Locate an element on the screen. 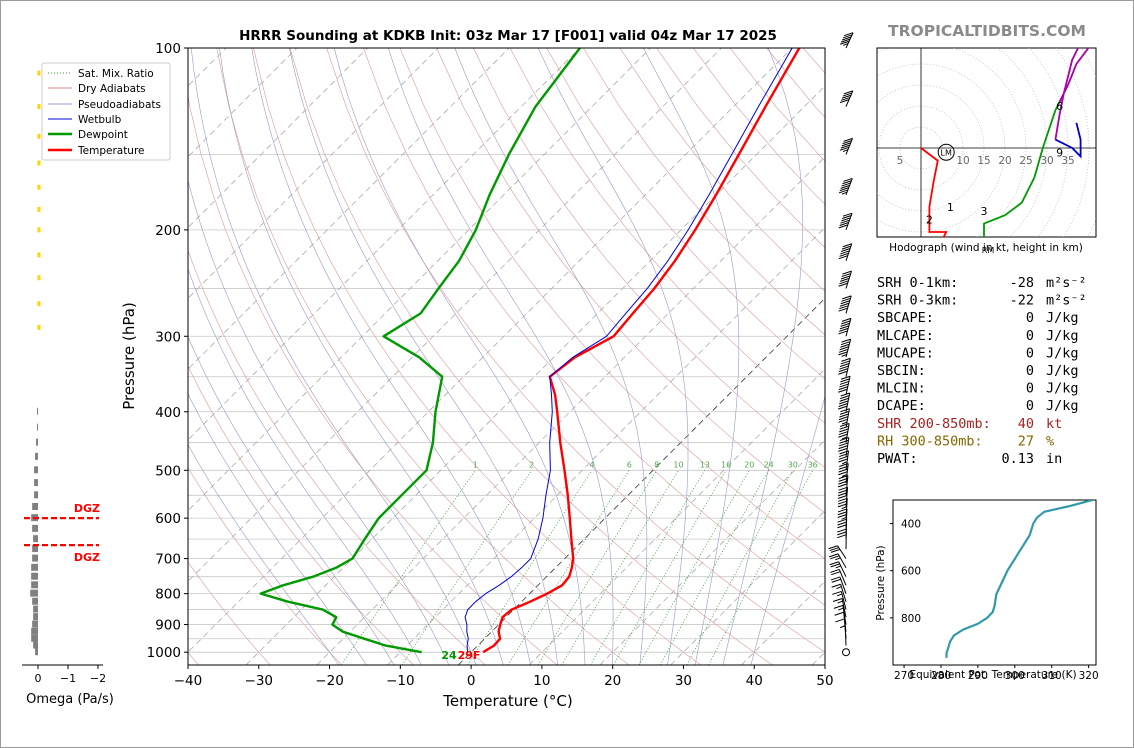 This screenshot has width=1134, height=748. mixing-ratio-label: 1 is located at coordinates (475, 464).